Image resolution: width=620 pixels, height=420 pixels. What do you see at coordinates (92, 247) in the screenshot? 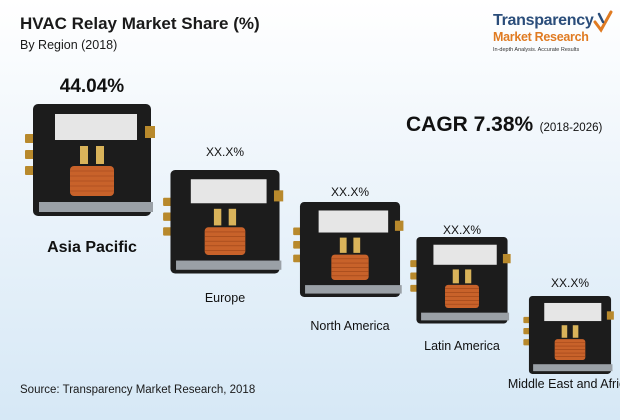
I see `category-label-0: Asia Pacific` at bounding box center [92, 247].